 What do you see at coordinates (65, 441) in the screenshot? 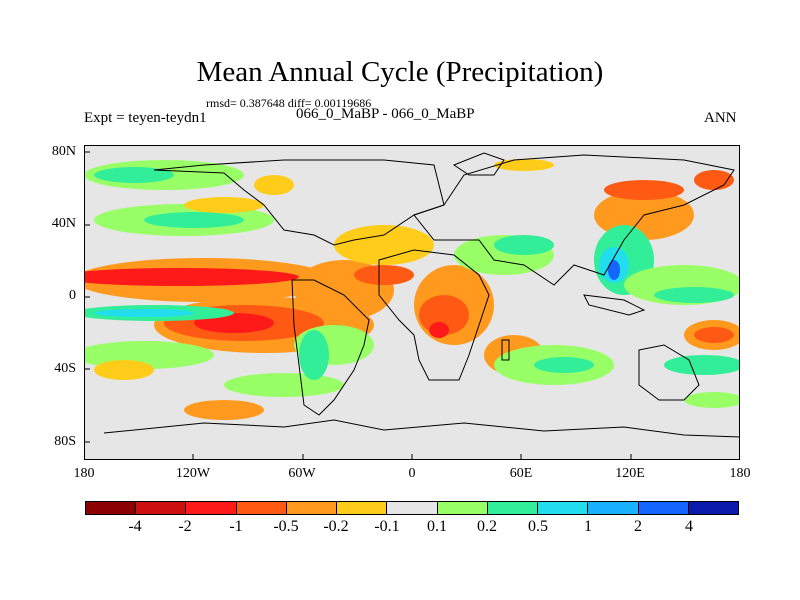
I see `lat-label-80s: 80S` at bounding box center [65, 441].